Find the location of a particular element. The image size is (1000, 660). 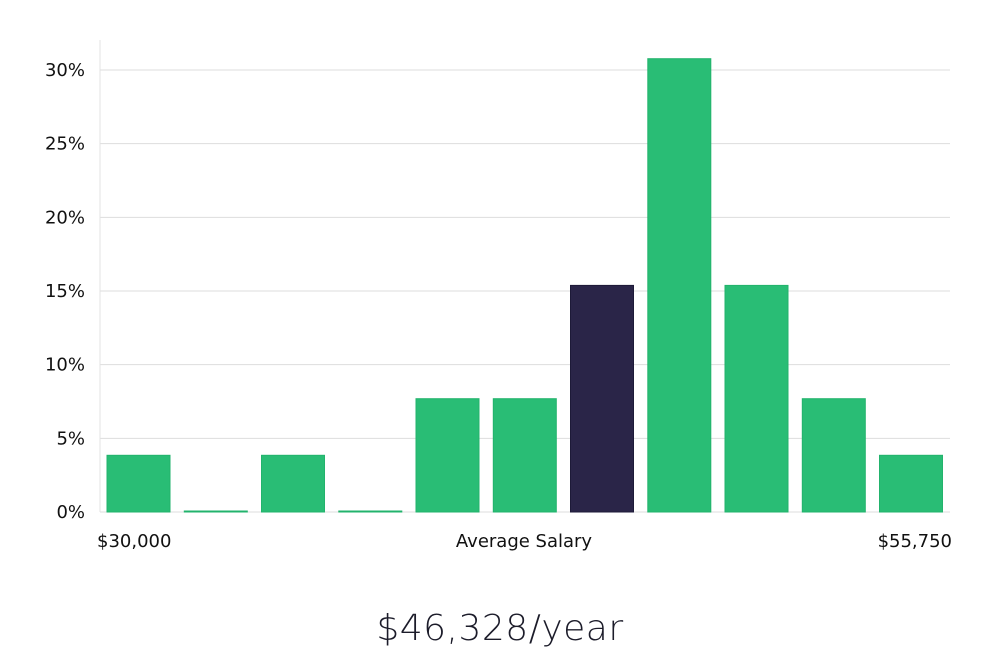

x-center-label: Average Salary is located at coordinates (524, 541).